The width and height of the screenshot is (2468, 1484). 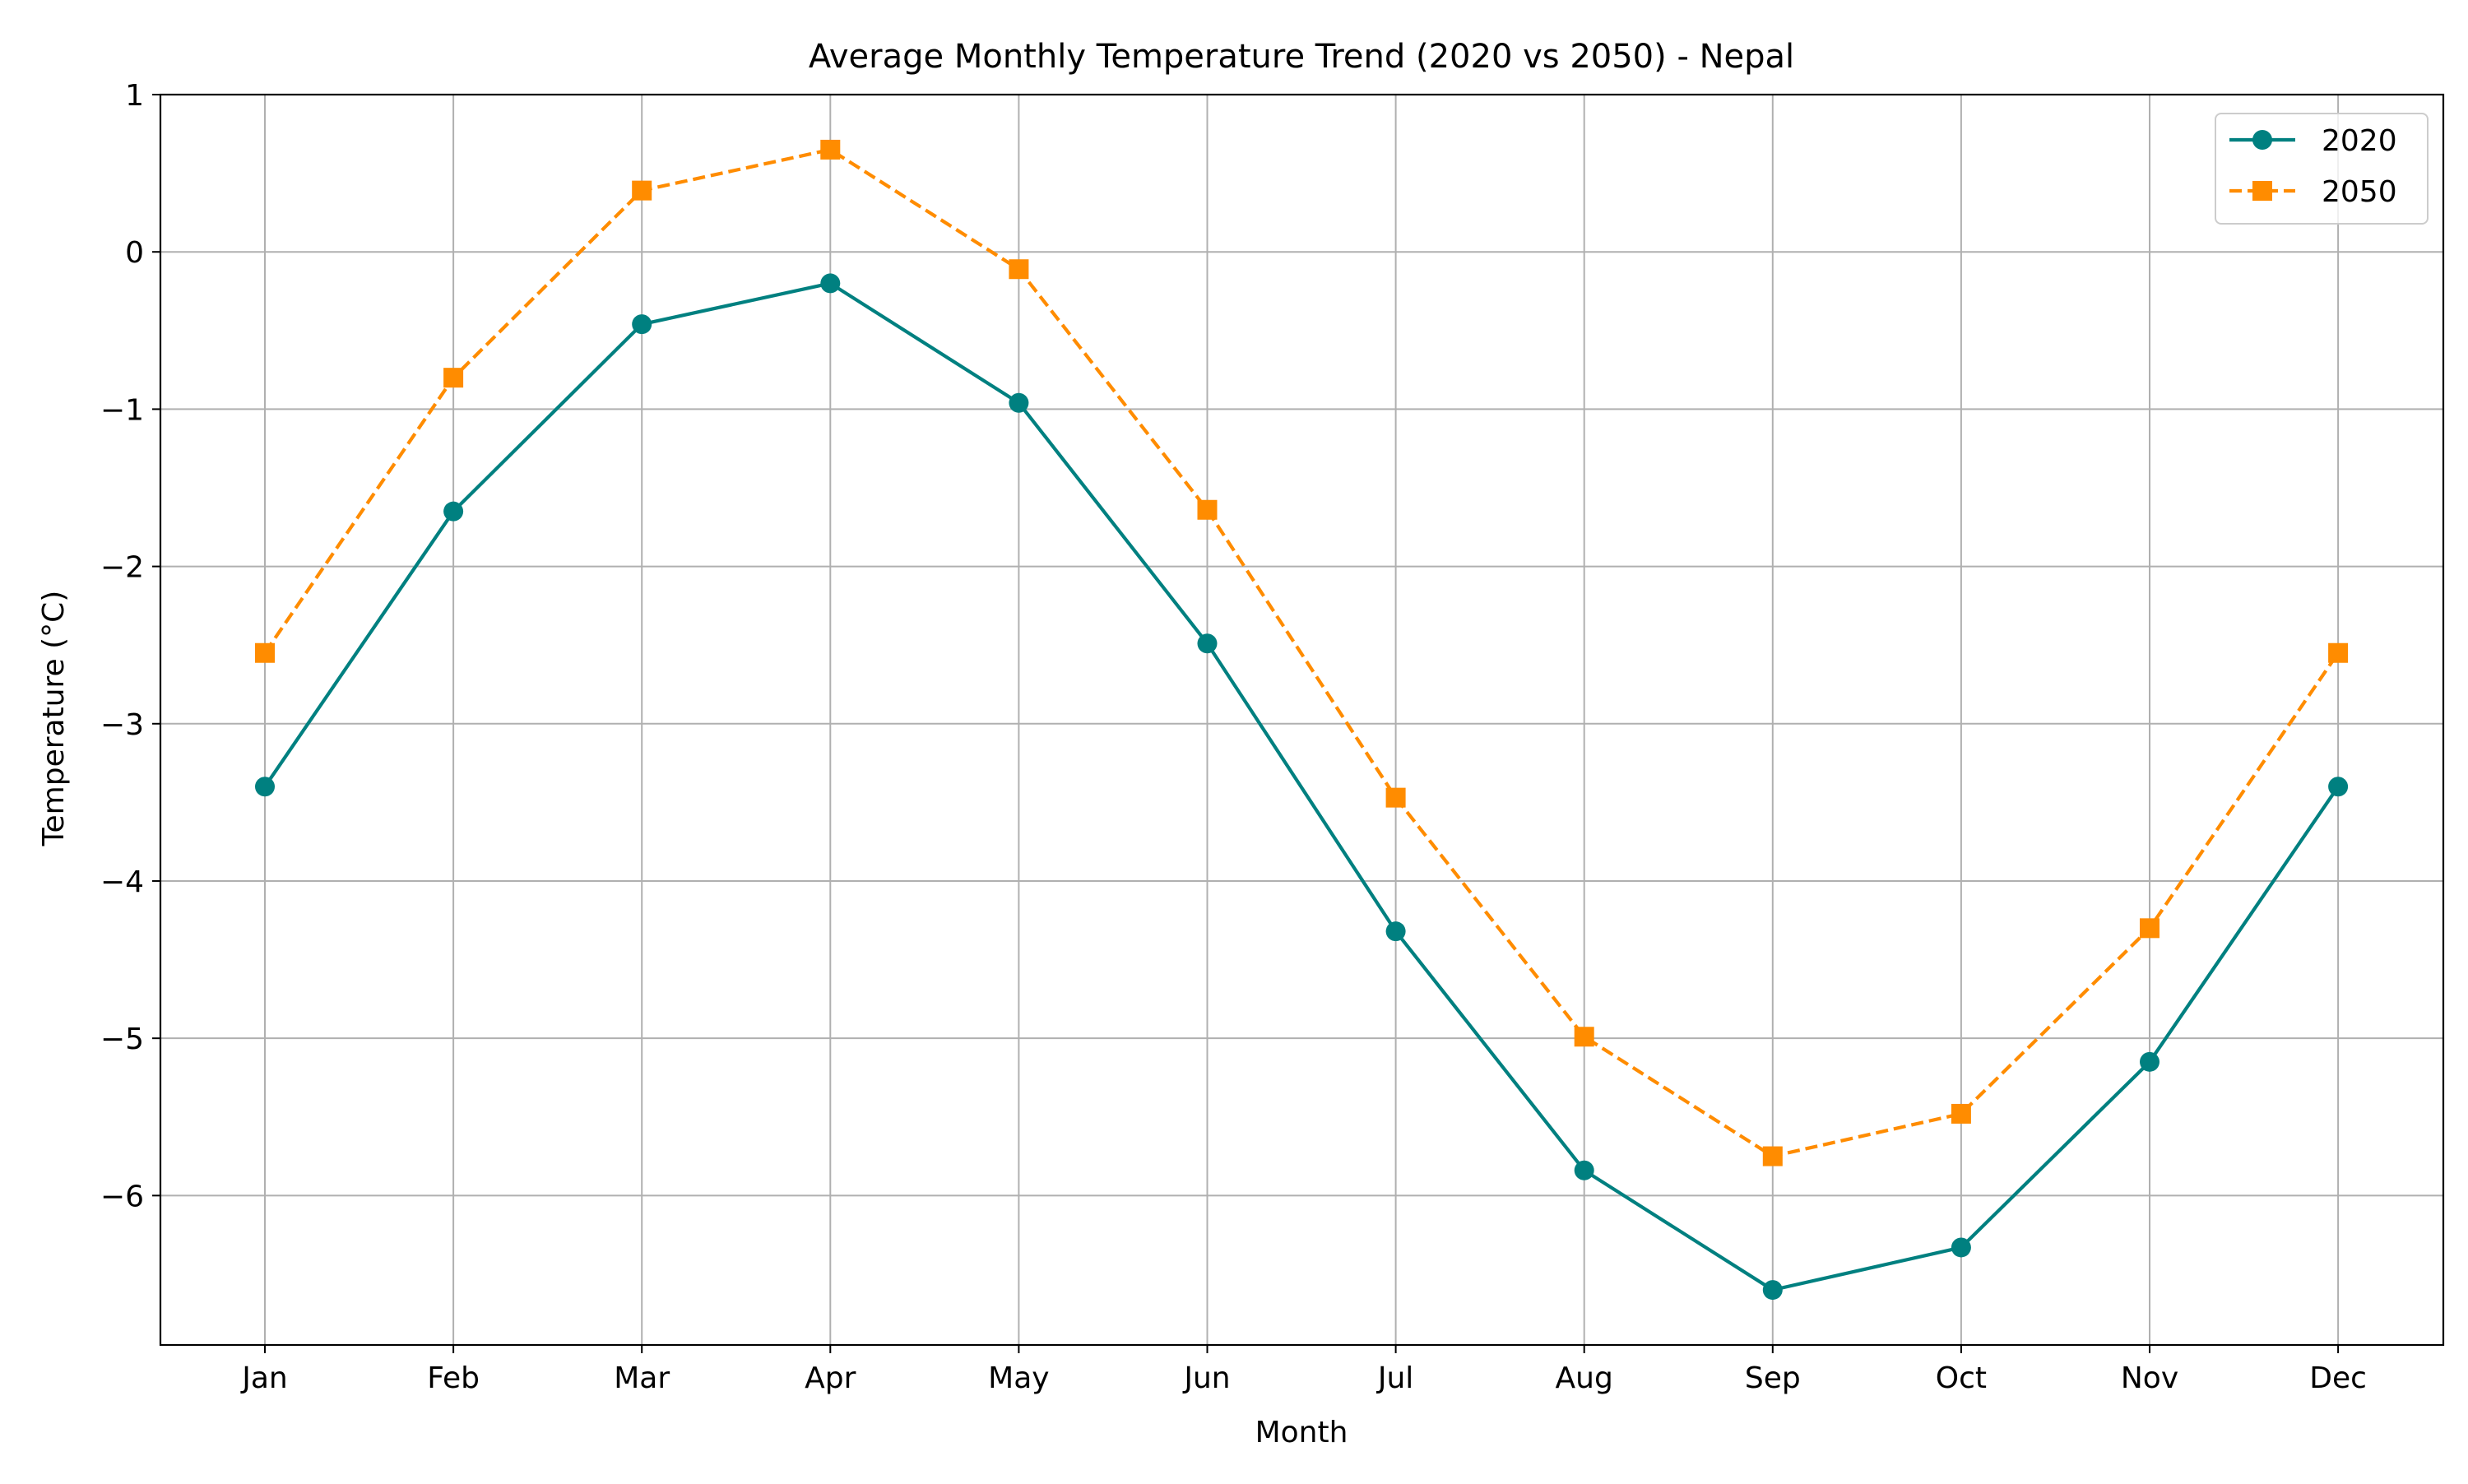 I want to click on legend-entries: 2020 2050, so click(x=2313, y=166).